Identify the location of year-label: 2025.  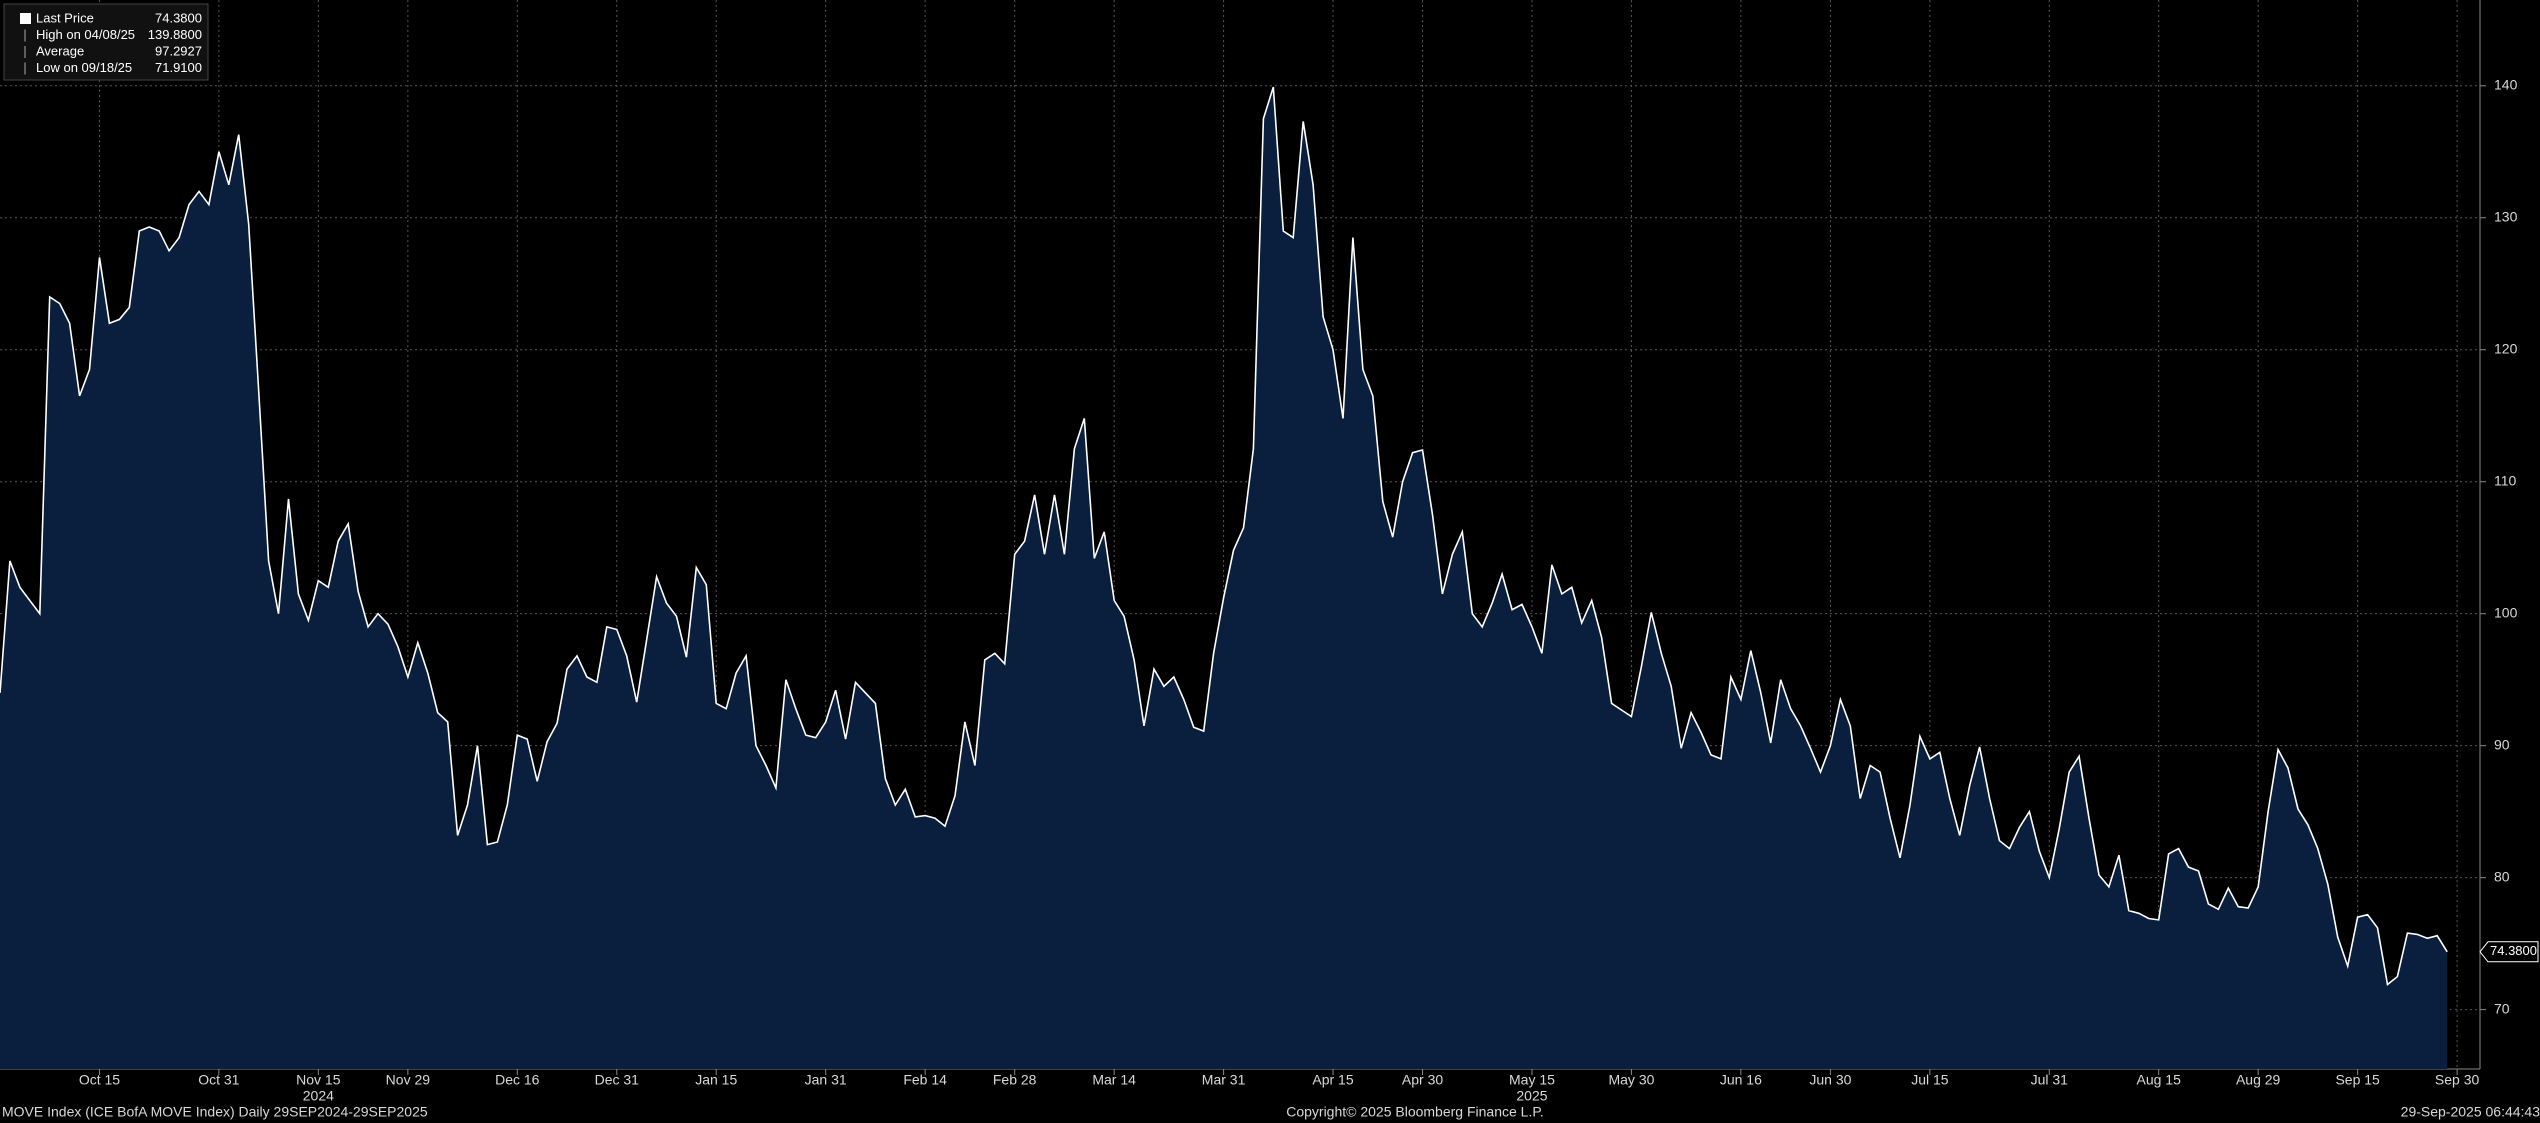
(1531, 1096).